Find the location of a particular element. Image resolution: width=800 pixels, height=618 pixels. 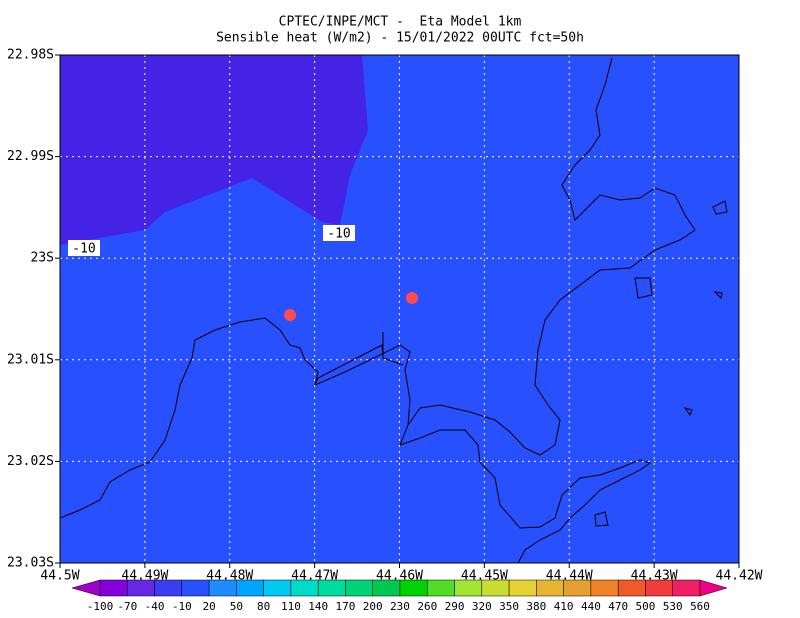

colorbar-label: 200 is located at coordinates (373, 606).